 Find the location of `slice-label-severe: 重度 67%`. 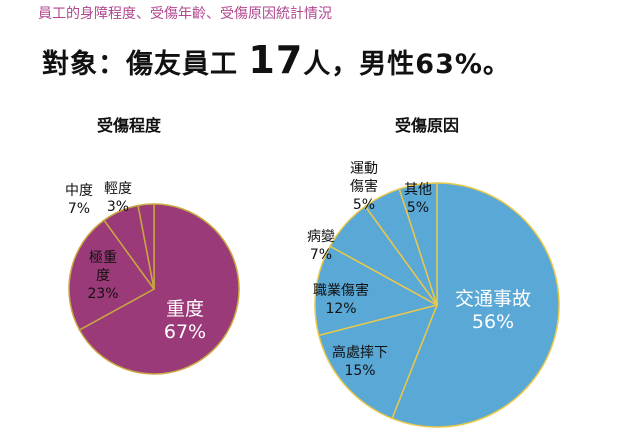

slice-label-severe: 重度 67% is located at coordinates (185, 320).